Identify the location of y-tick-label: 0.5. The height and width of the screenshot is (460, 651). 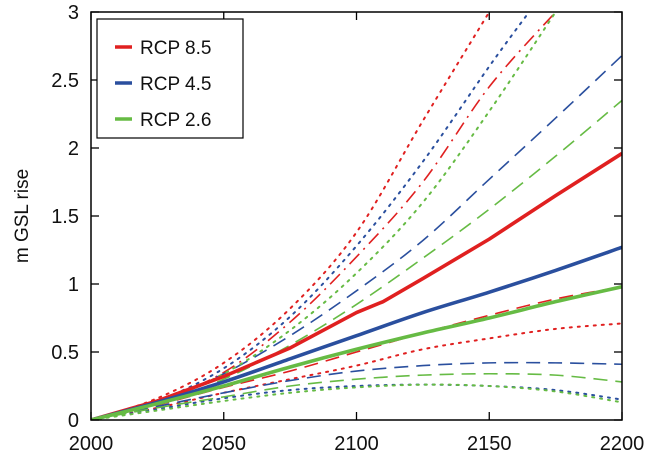
(65, 353).